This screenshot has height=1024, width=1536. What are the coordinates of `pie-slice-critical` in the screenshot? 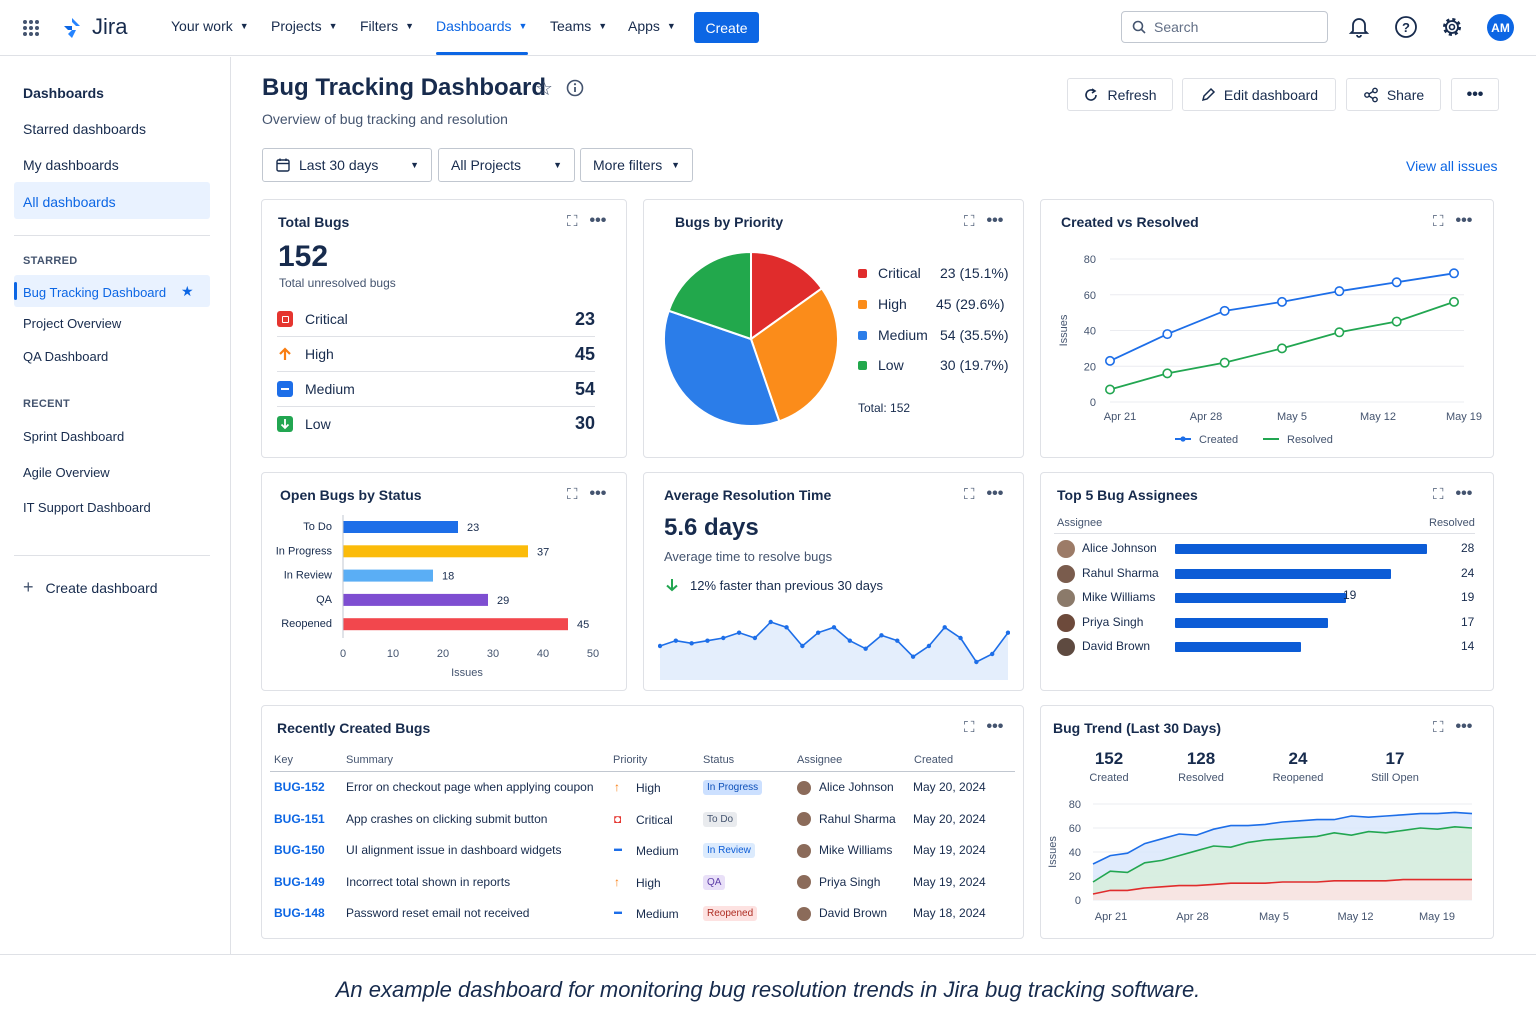 It's located at (787, 295).